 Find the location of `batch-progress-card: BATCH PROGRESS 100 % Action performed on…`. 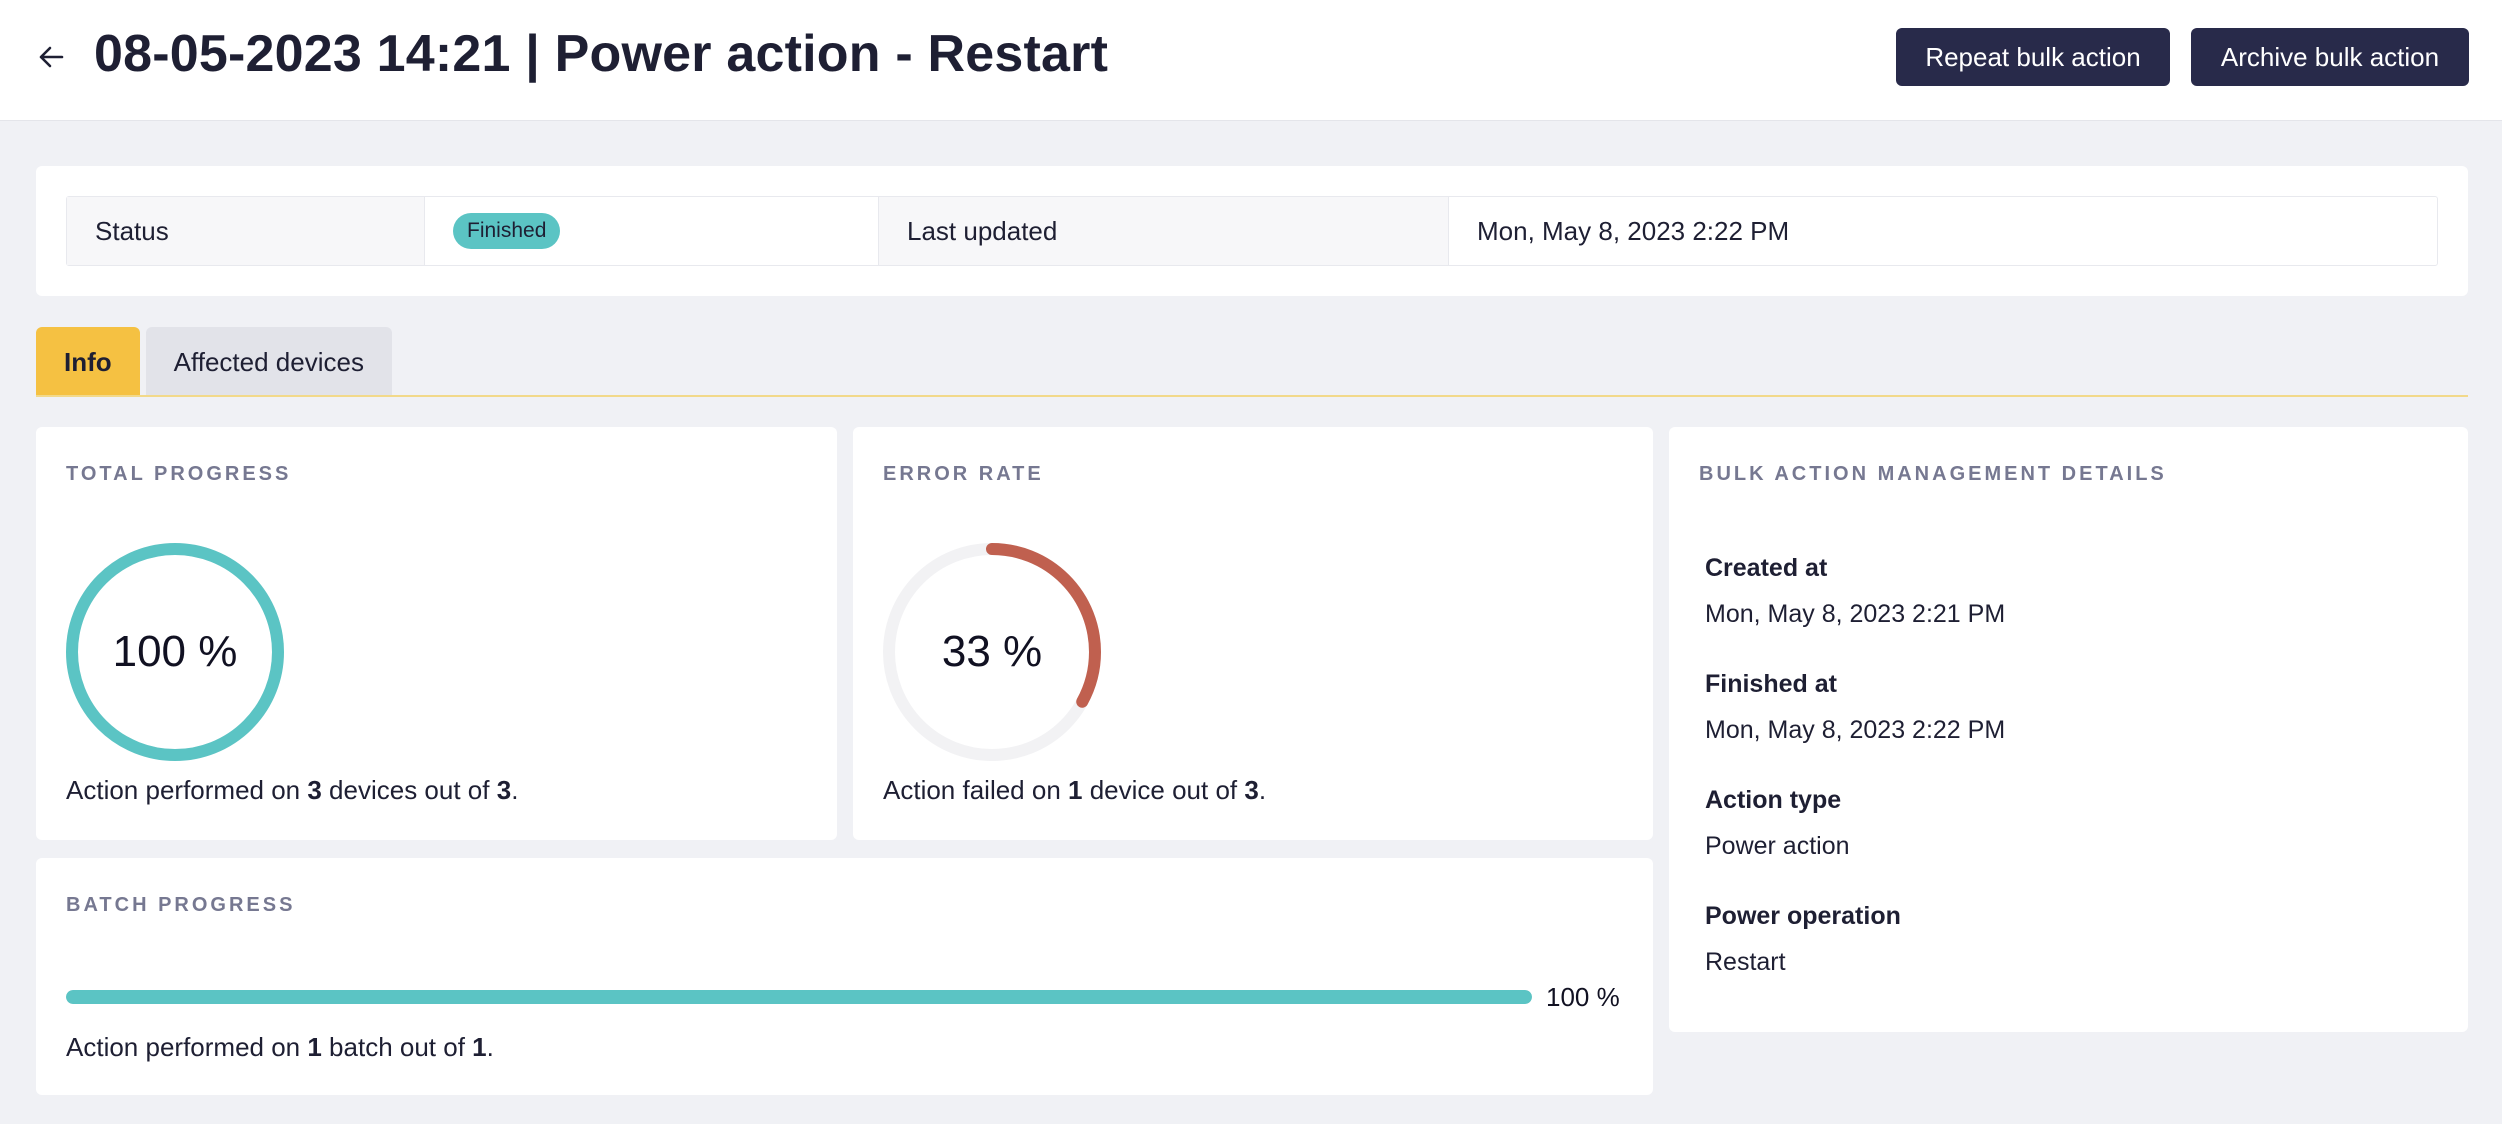

batch-progress-card: BATCH PROGRESS 100 % Action performed on… is located at coordinates (844, 976).